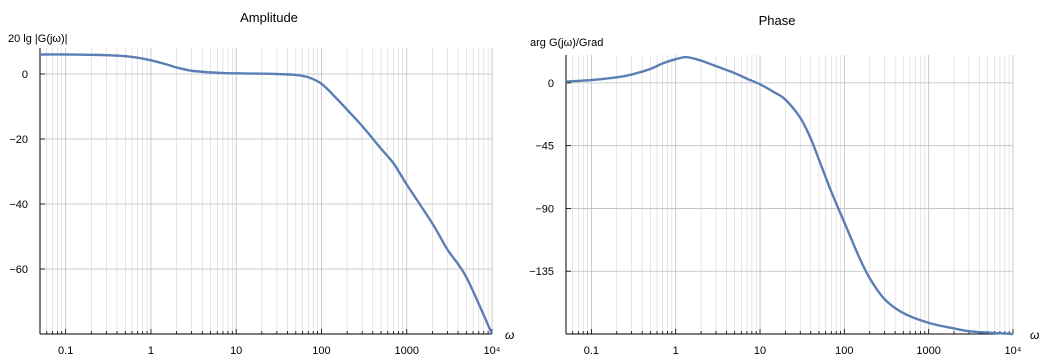  Describe the element at coordinates (1034, 335) in the screenshot. I see `phase-x-axis-label: ω` at that location.